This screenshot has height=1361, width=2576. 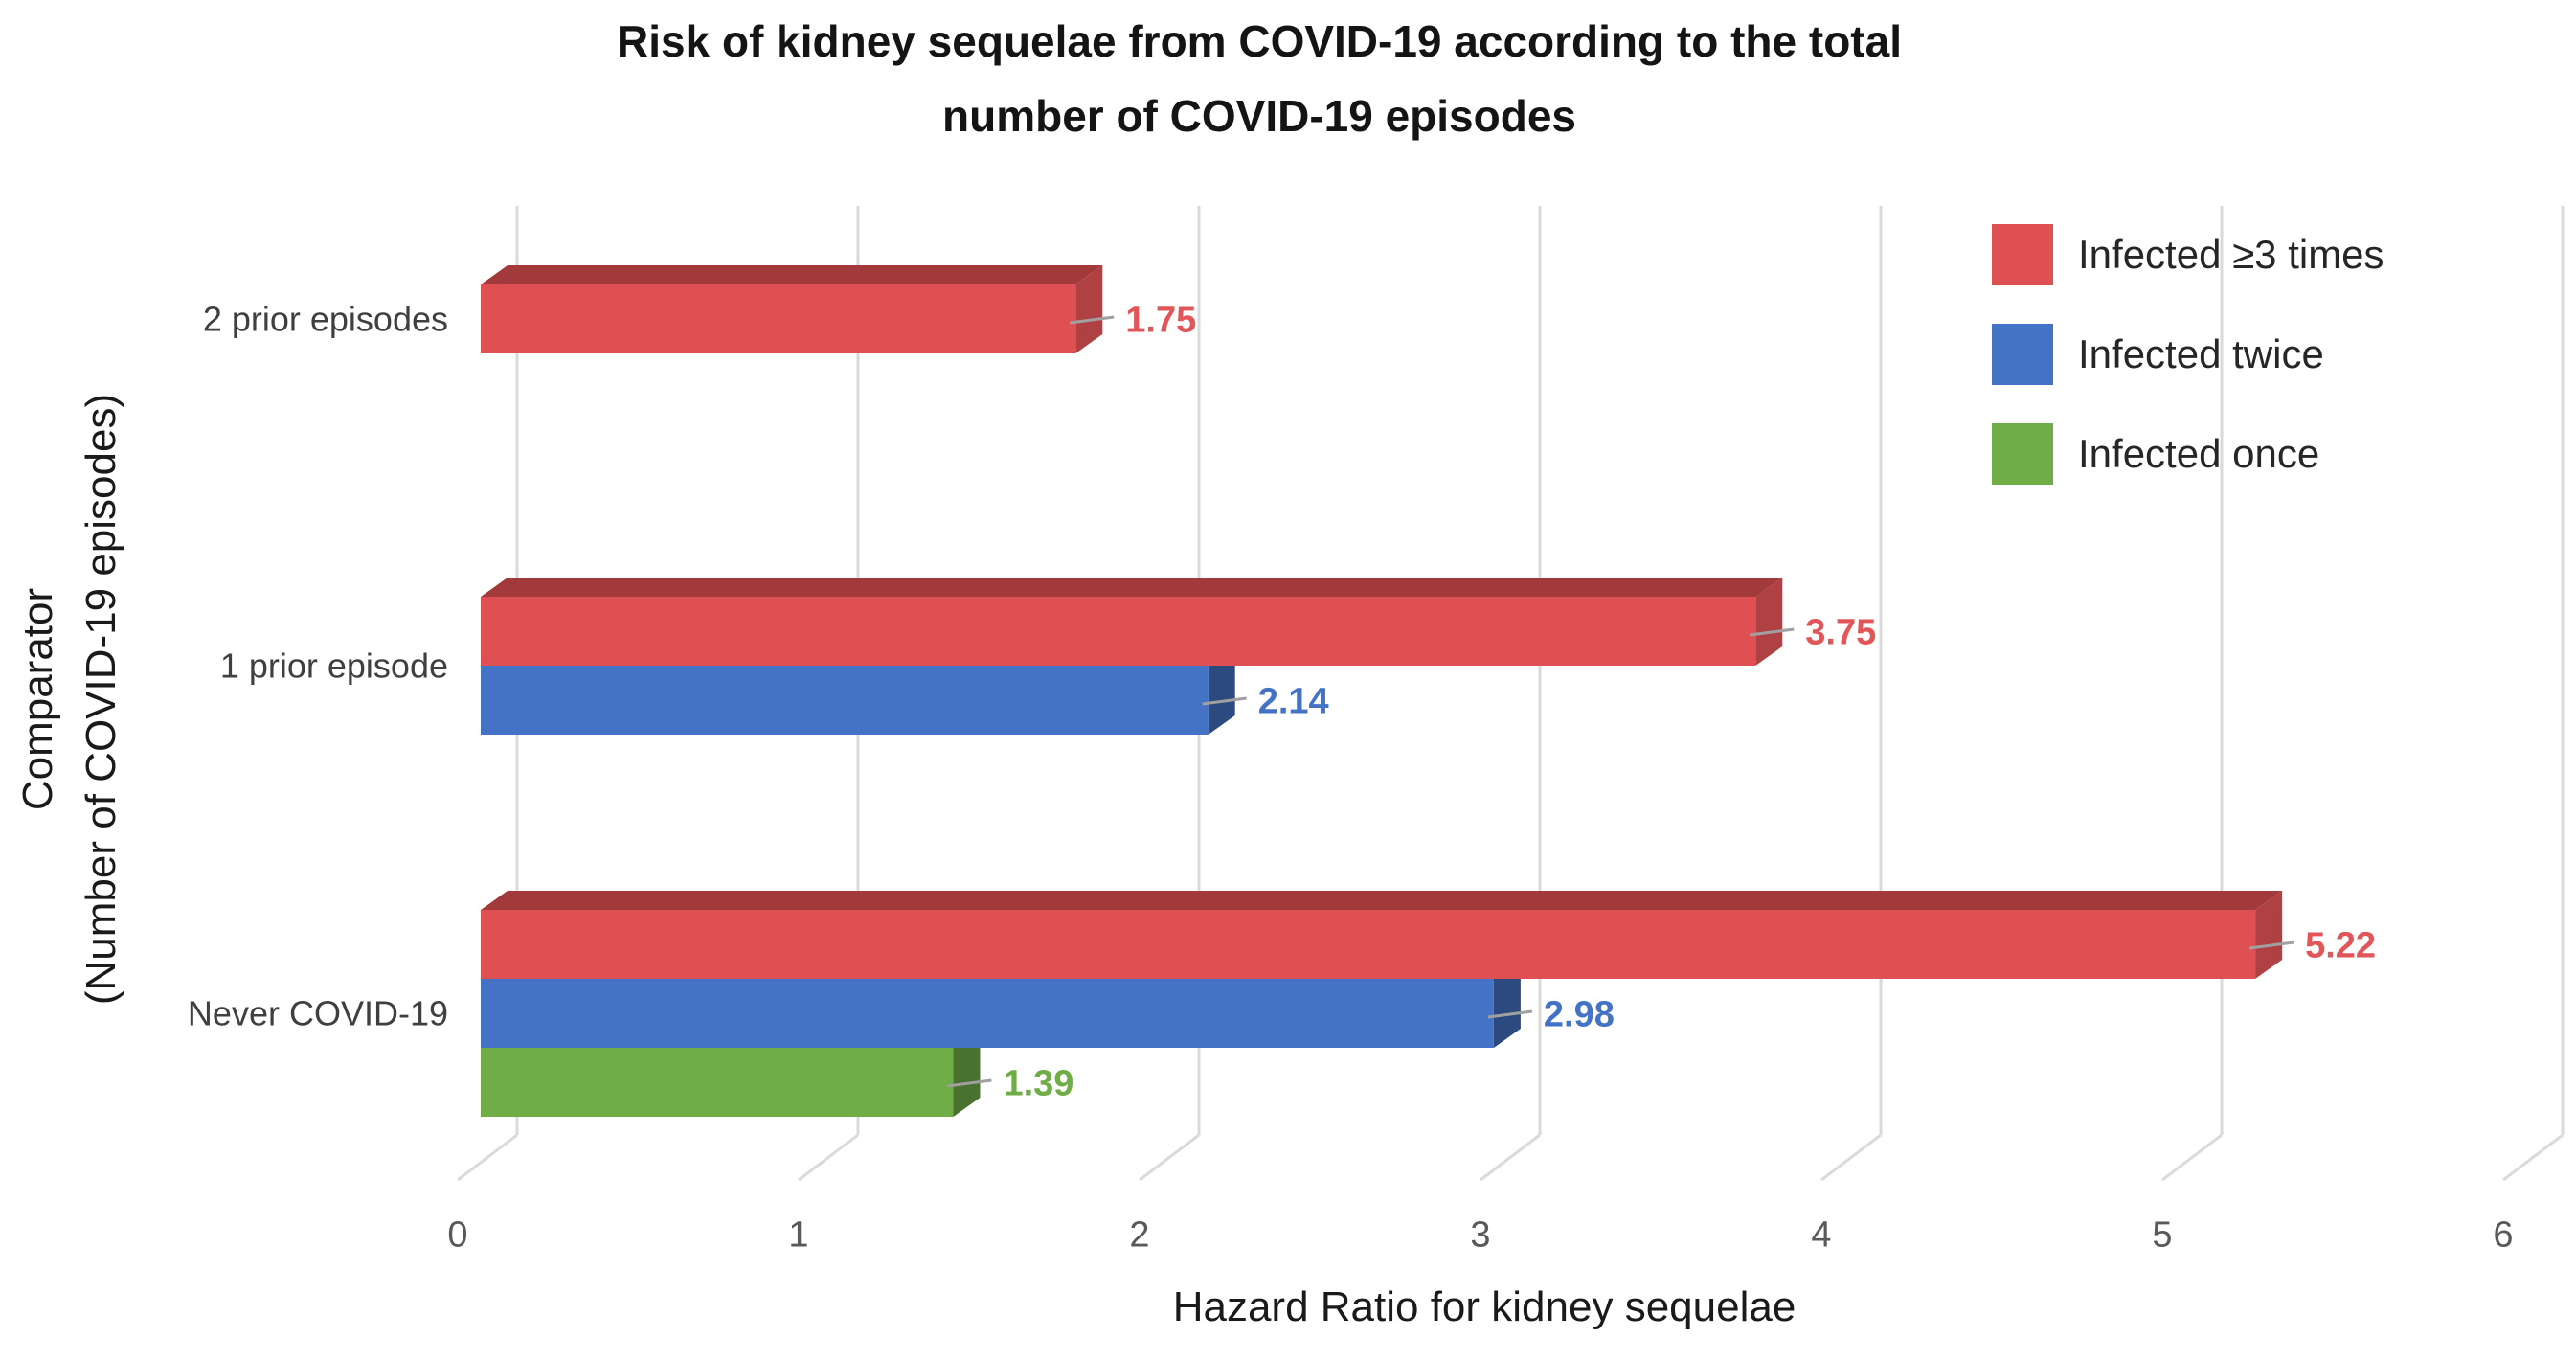 What do you see at coordinates (2162, 1234) in the screenshot?
I see `x-tick-label: 5` at bounding box center [2162, 1234].